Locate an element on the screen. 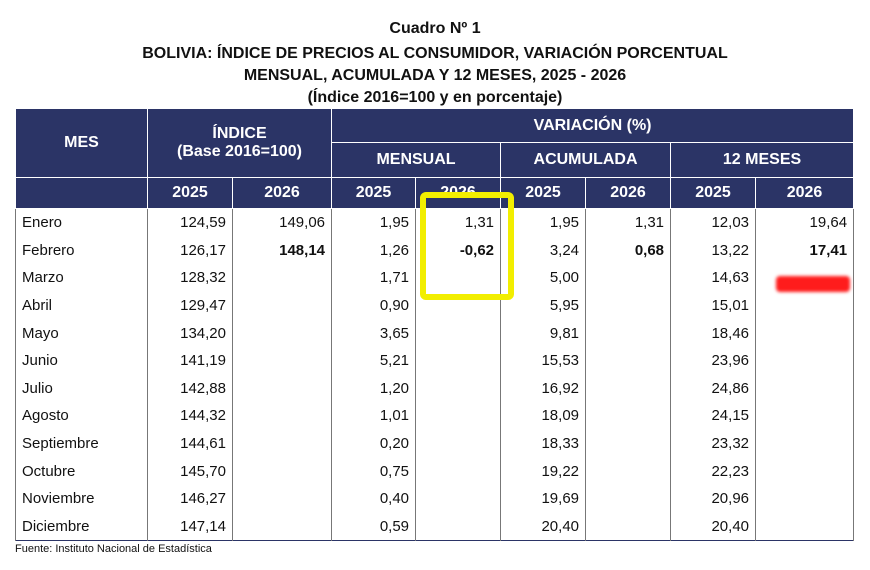 The height and width of the screenshot is (570, 870). header-cell: VARIACIÓN (%) is located at coordinates (593, 125).